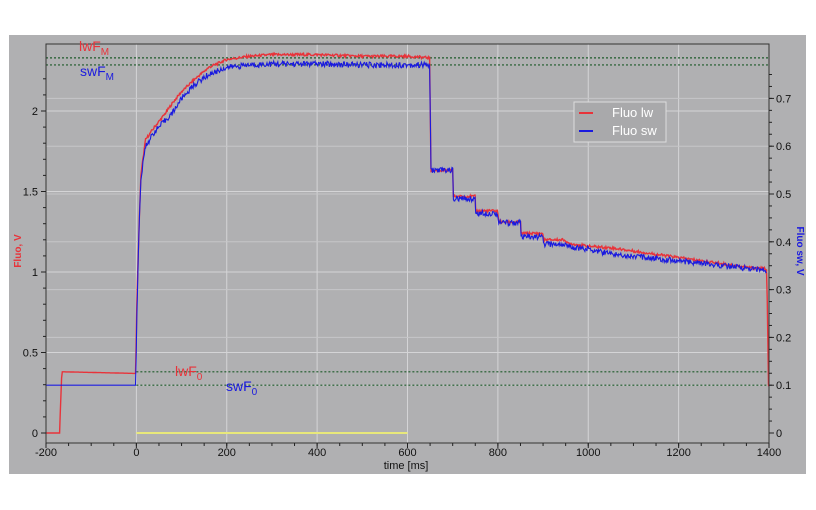  Describe the element at coordinates (407, 453) in the screenshot. I see `x-tick-label: 600` at that location.